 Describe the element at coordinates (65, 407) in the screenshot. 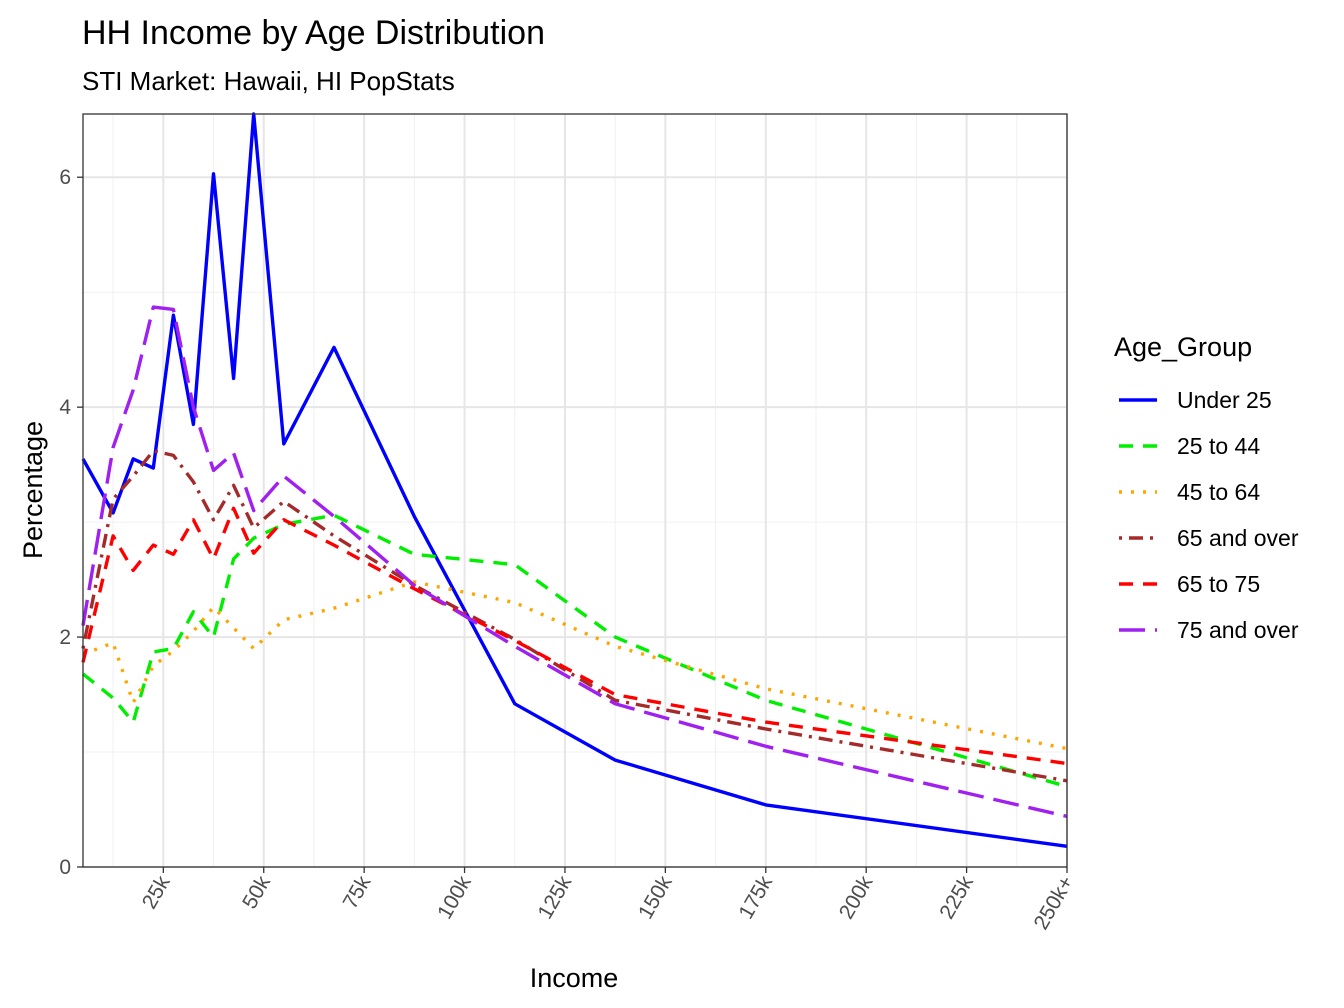

I see `y-tick-label: 4` at that location.